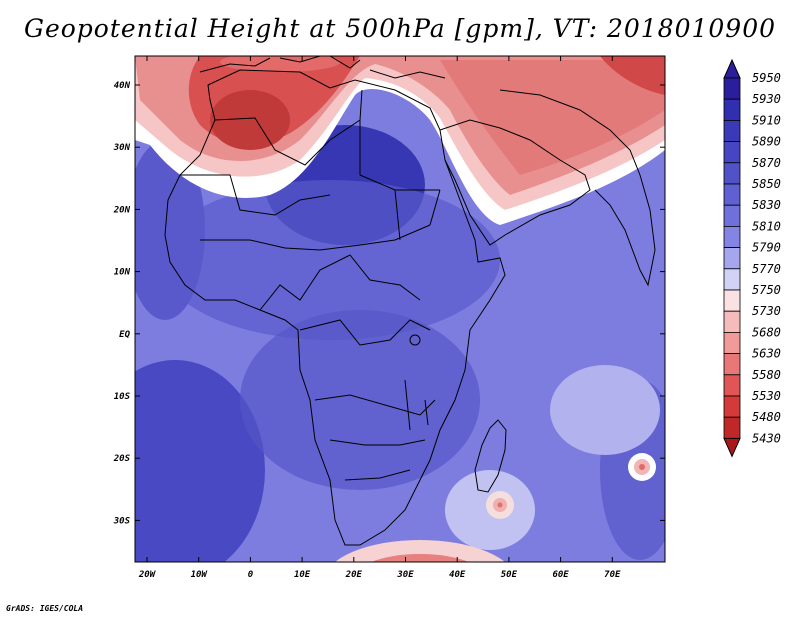  Describe the element at coordinates (122, 148) in the screenshot. I see `y-tick-label: 30N` at that location.